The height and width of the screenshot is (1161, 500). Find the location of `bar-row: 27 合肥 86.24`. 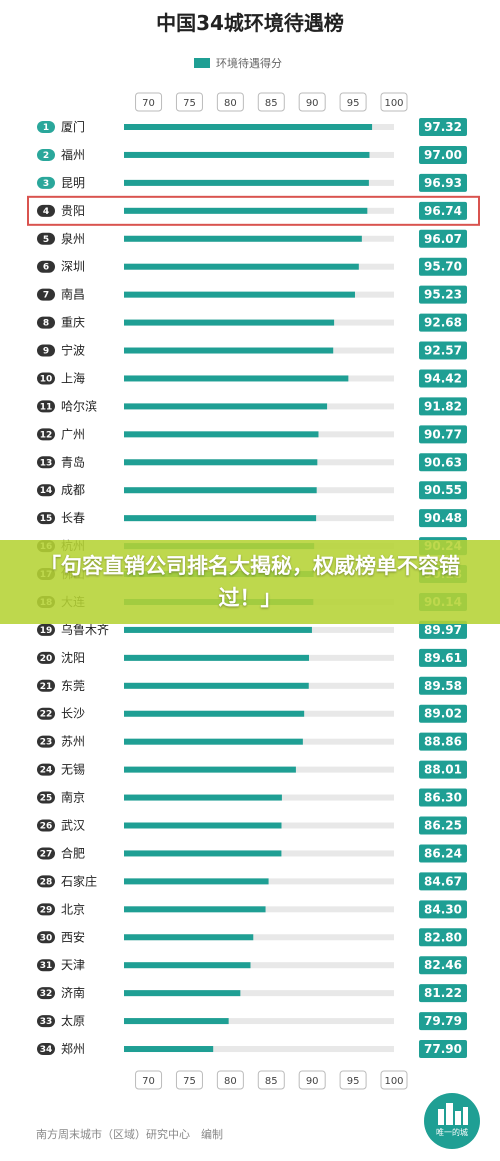

bar-row: 27 合肥 86.24 is located at coordinates (252, 853).